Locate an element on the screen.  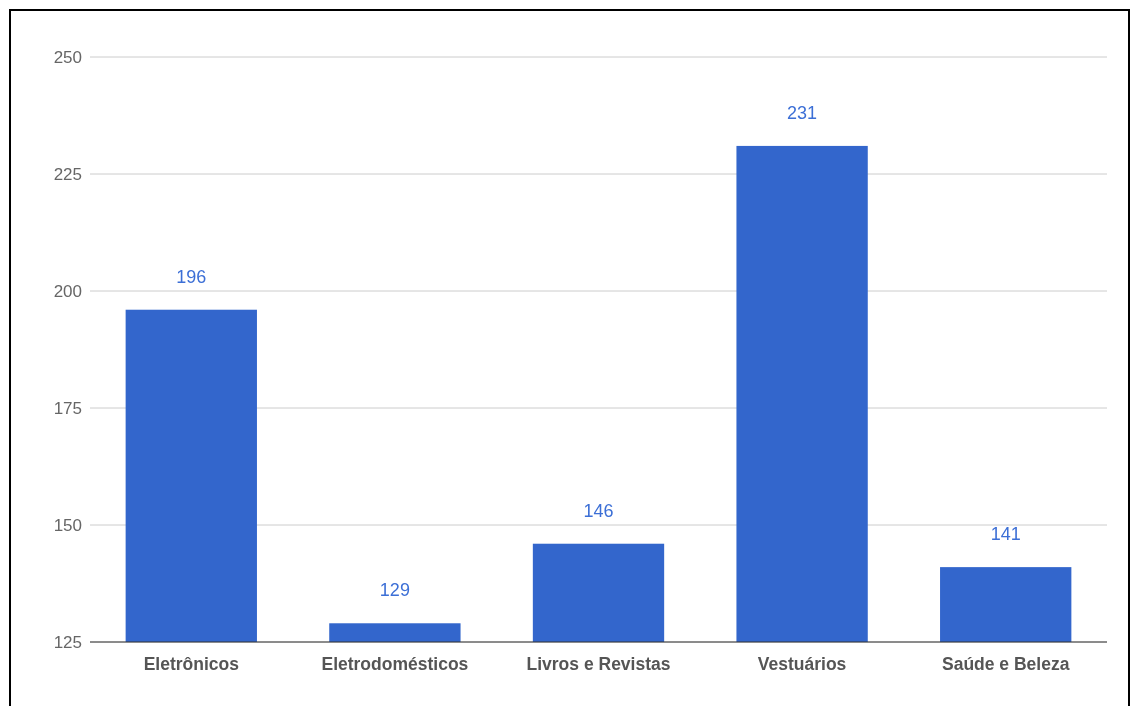
x-tick-label: Eletrodomésticos is located at coordinates (395, 664).